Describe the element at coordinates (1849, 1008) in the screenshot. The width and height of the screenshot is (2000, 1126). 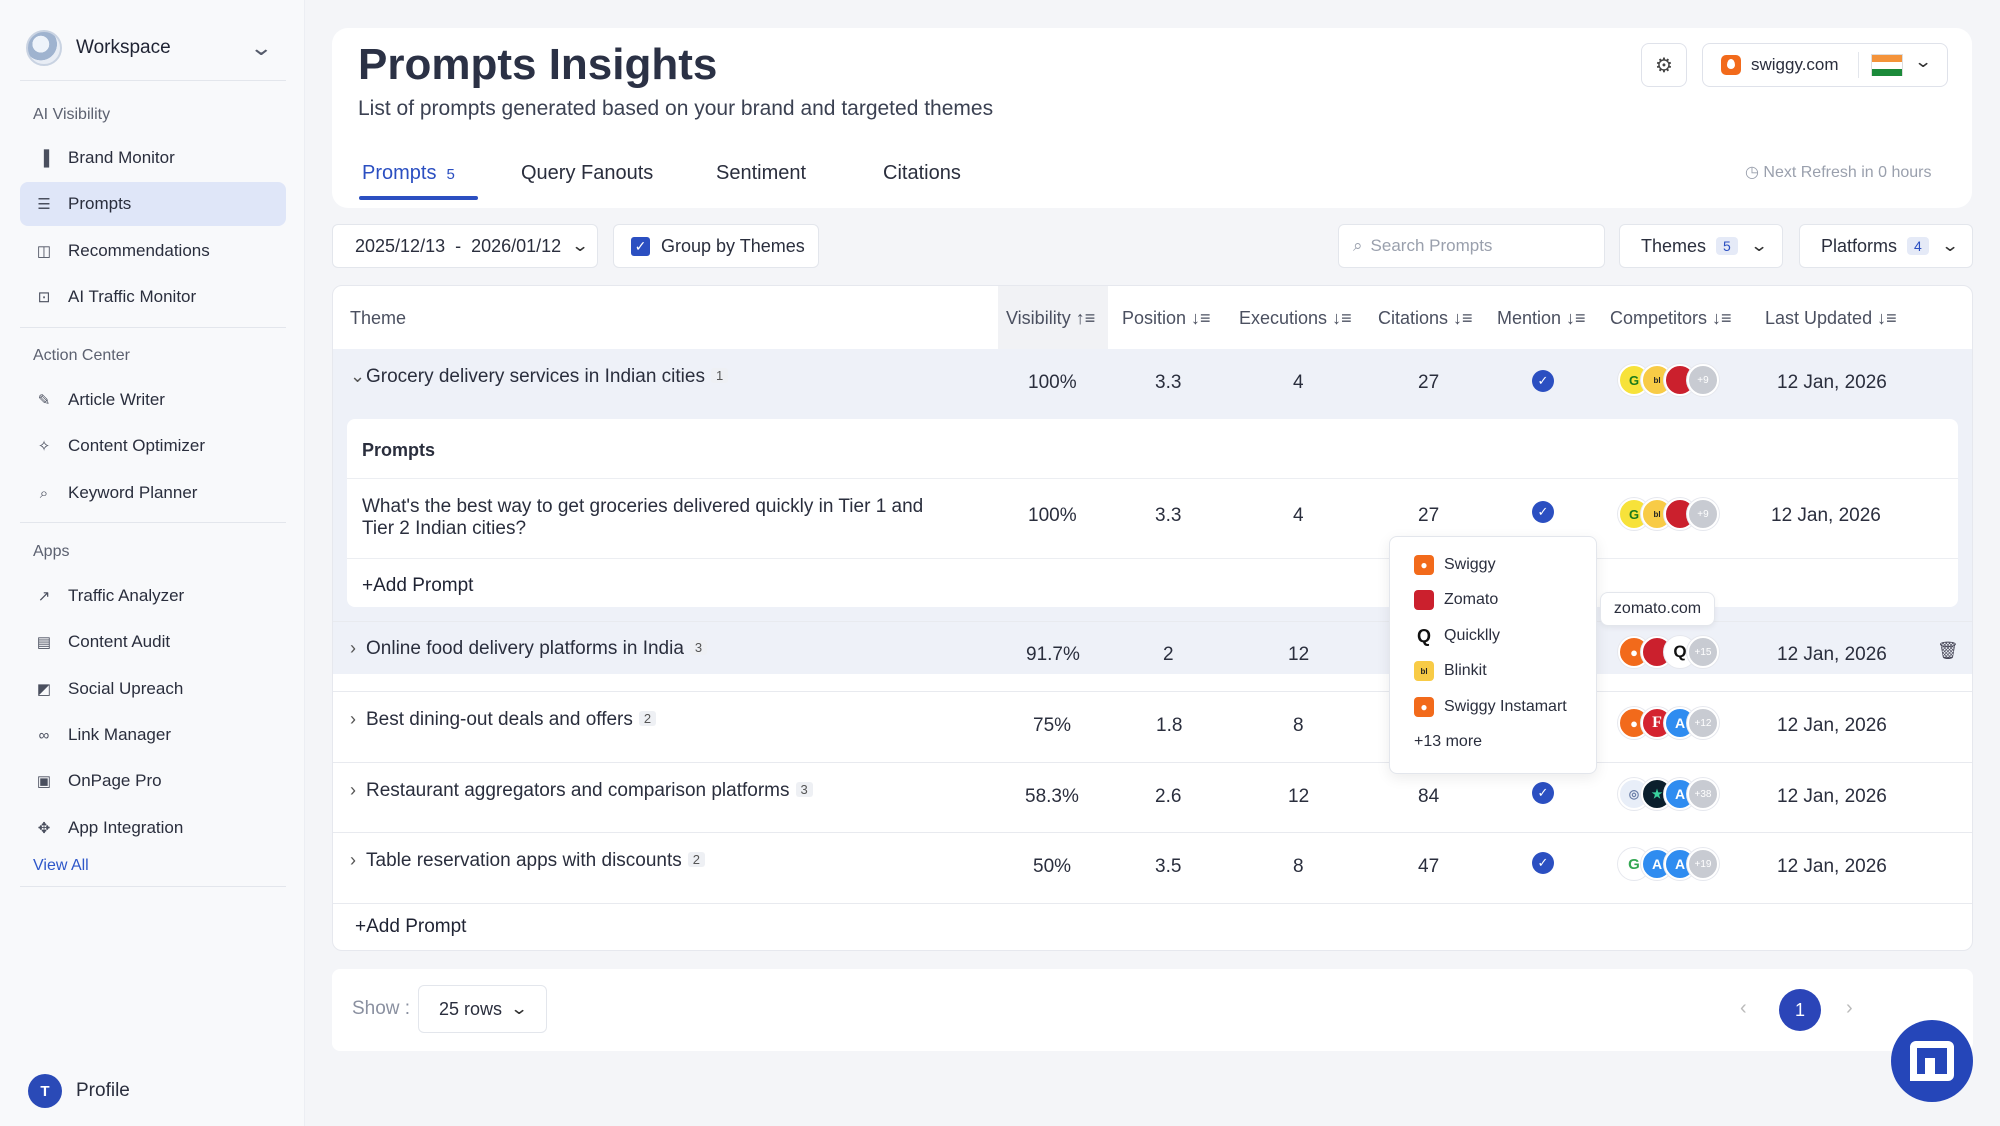
I see `next-page-icon: ›` at that location.